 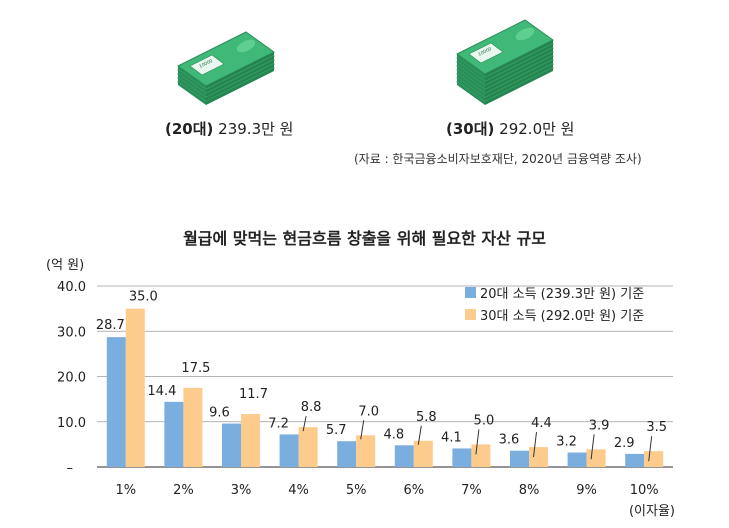 What do you see at coordinates (183, 490) in the screenshot?
I see `x-tick-label: 2%` at bounding box center [183, 490].